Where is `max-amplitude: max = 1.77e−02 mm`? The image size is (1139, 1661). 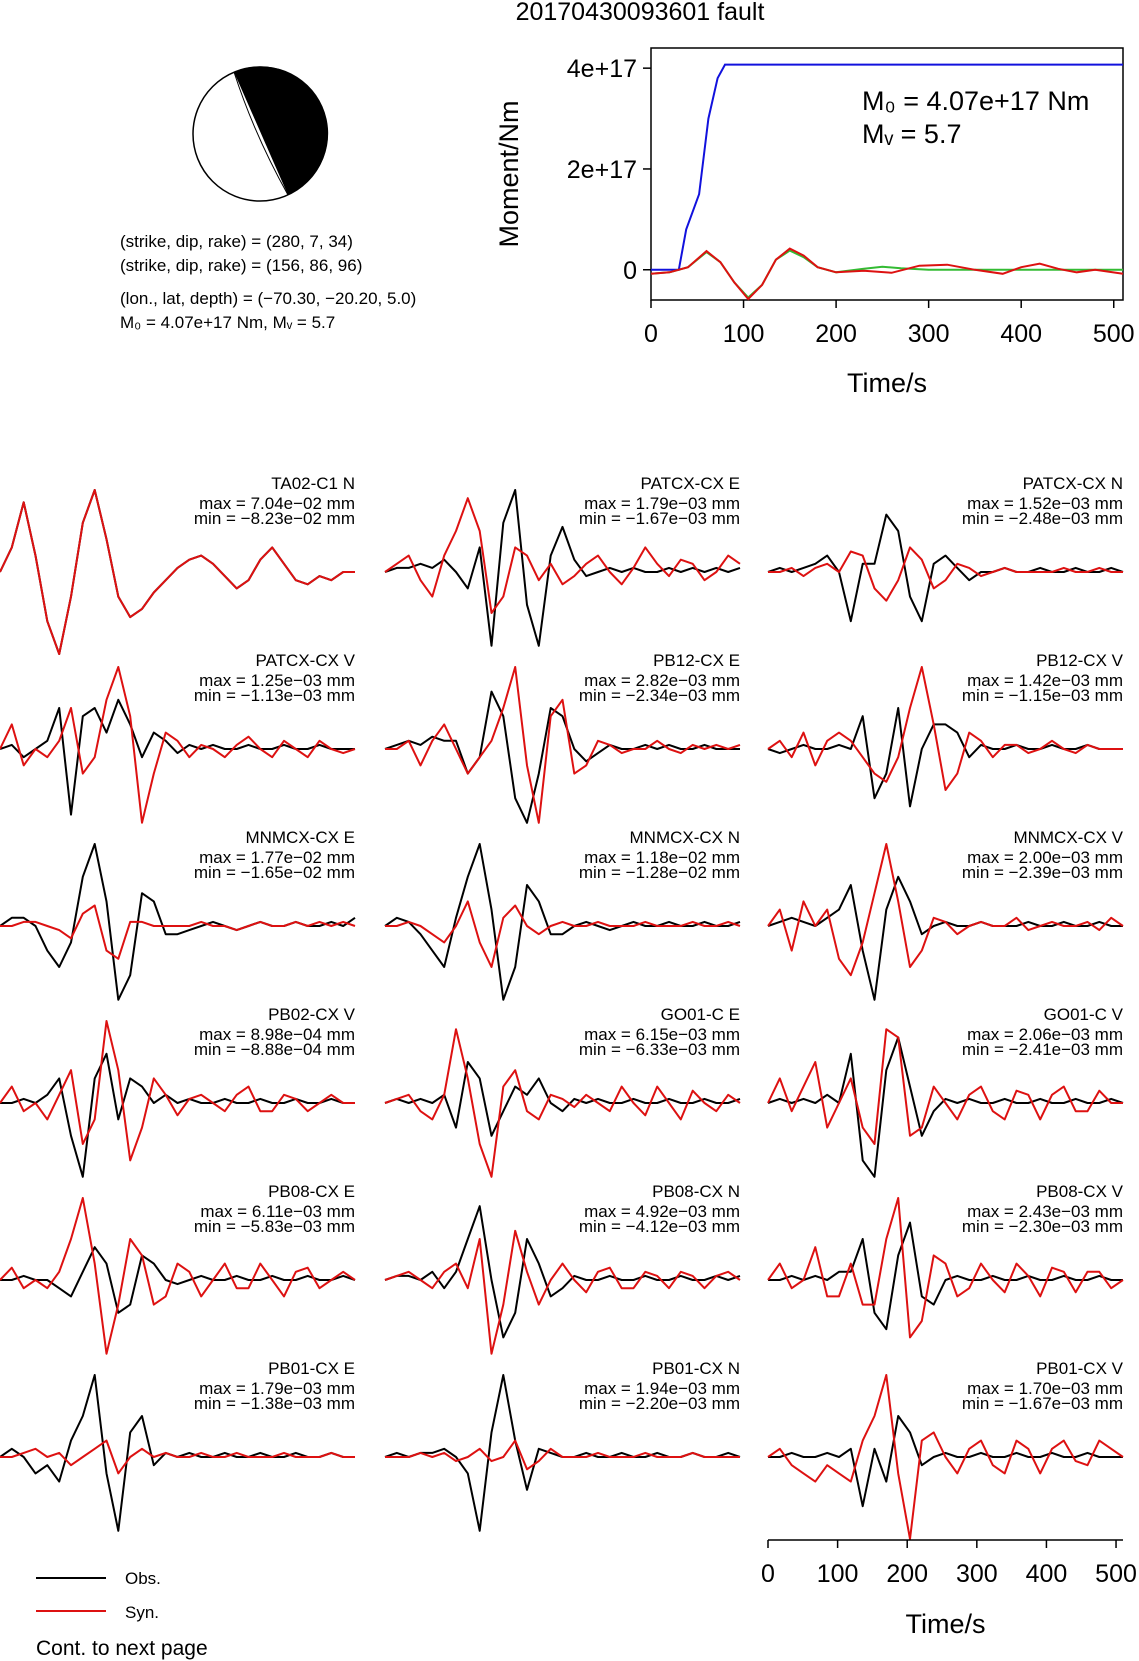
max-amplitude: max = 1.77e−02 mm is located at coordinates (277, 857).